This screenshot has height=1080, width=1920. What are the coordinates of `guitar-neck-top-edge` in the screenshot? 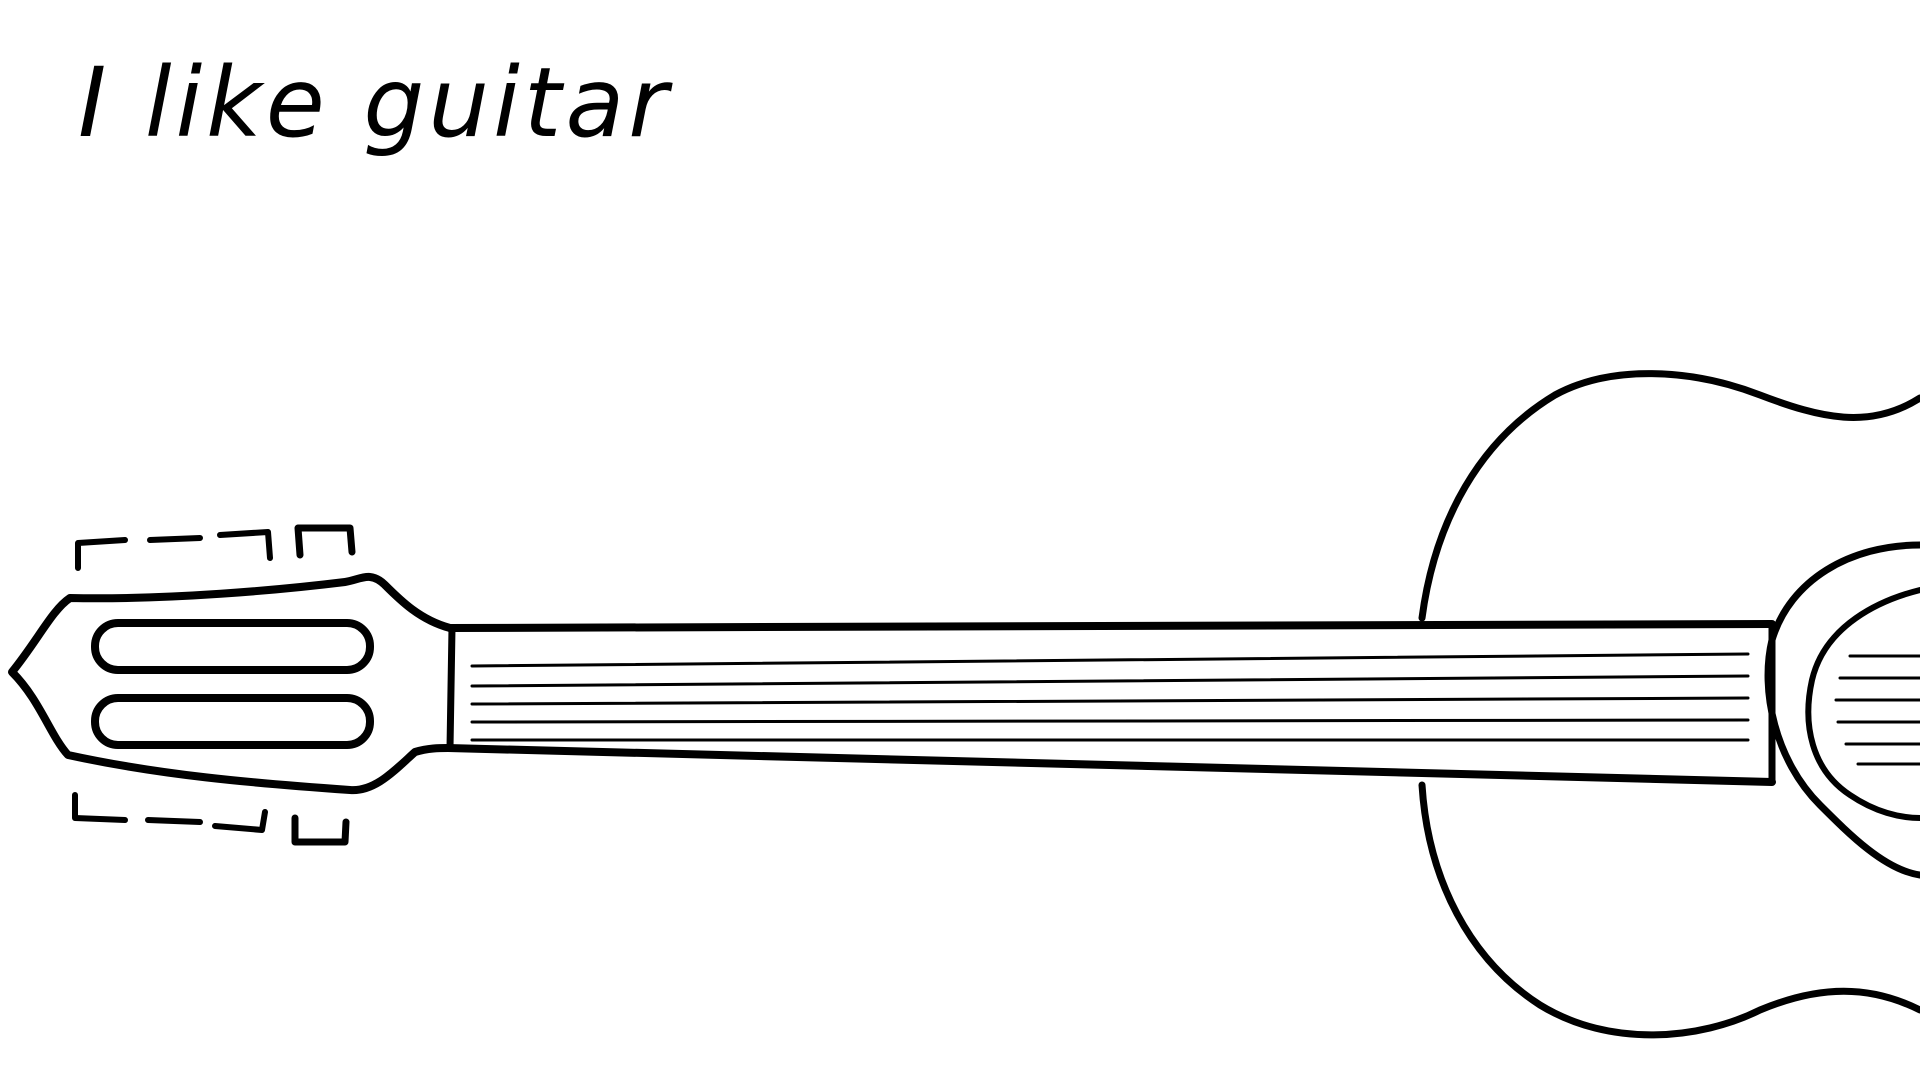 It's located at (1111, 626).